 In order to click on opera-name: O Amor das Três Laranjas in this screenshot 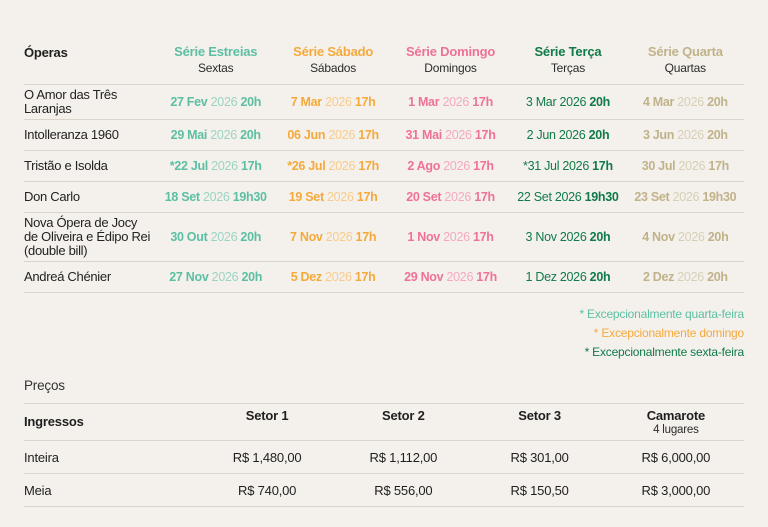, I will do `click(71, 101)`.